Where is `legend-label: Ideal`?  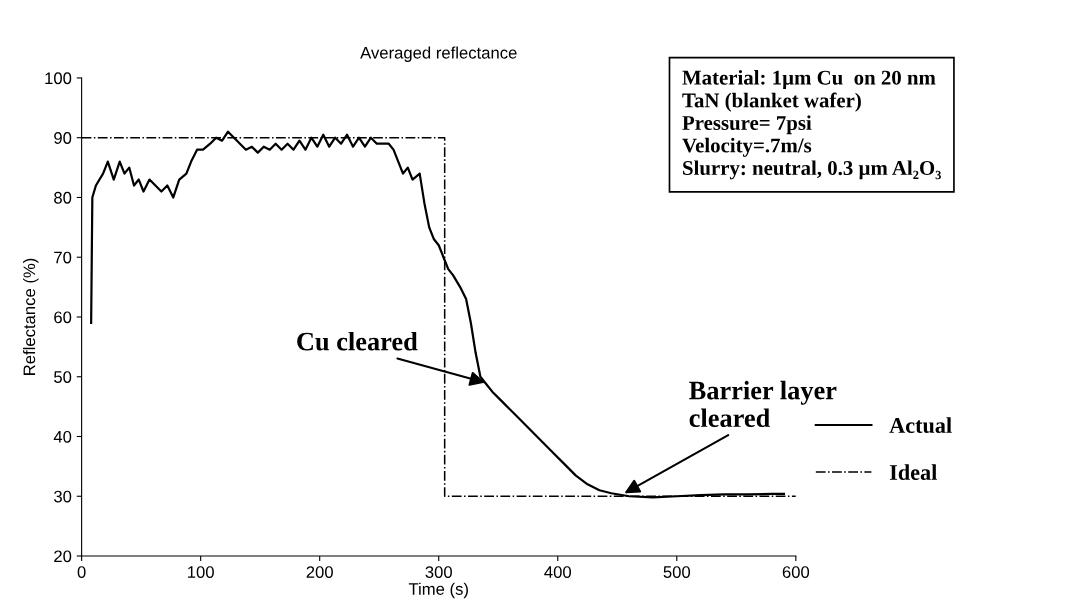
legend-label: Ideal is located at coordinates (913, 472).